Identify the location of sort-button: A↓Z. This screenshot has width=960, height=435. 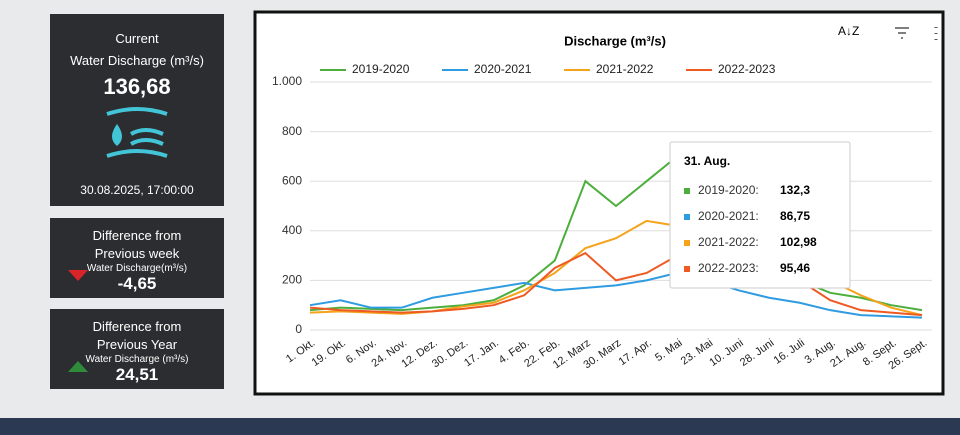
(848, 31).